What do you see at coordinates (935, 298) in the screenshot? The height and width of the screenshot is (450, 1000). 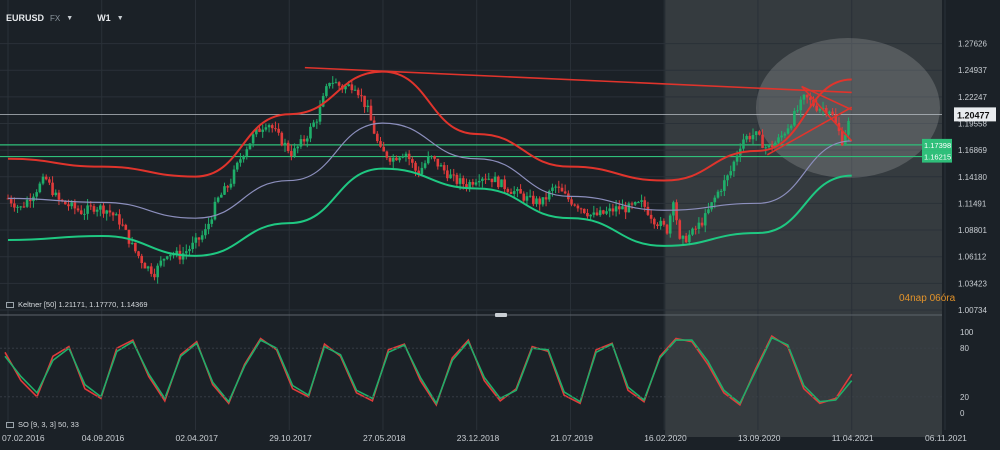 I see `countdown-hours: 06` at bounding box center [935, 298].